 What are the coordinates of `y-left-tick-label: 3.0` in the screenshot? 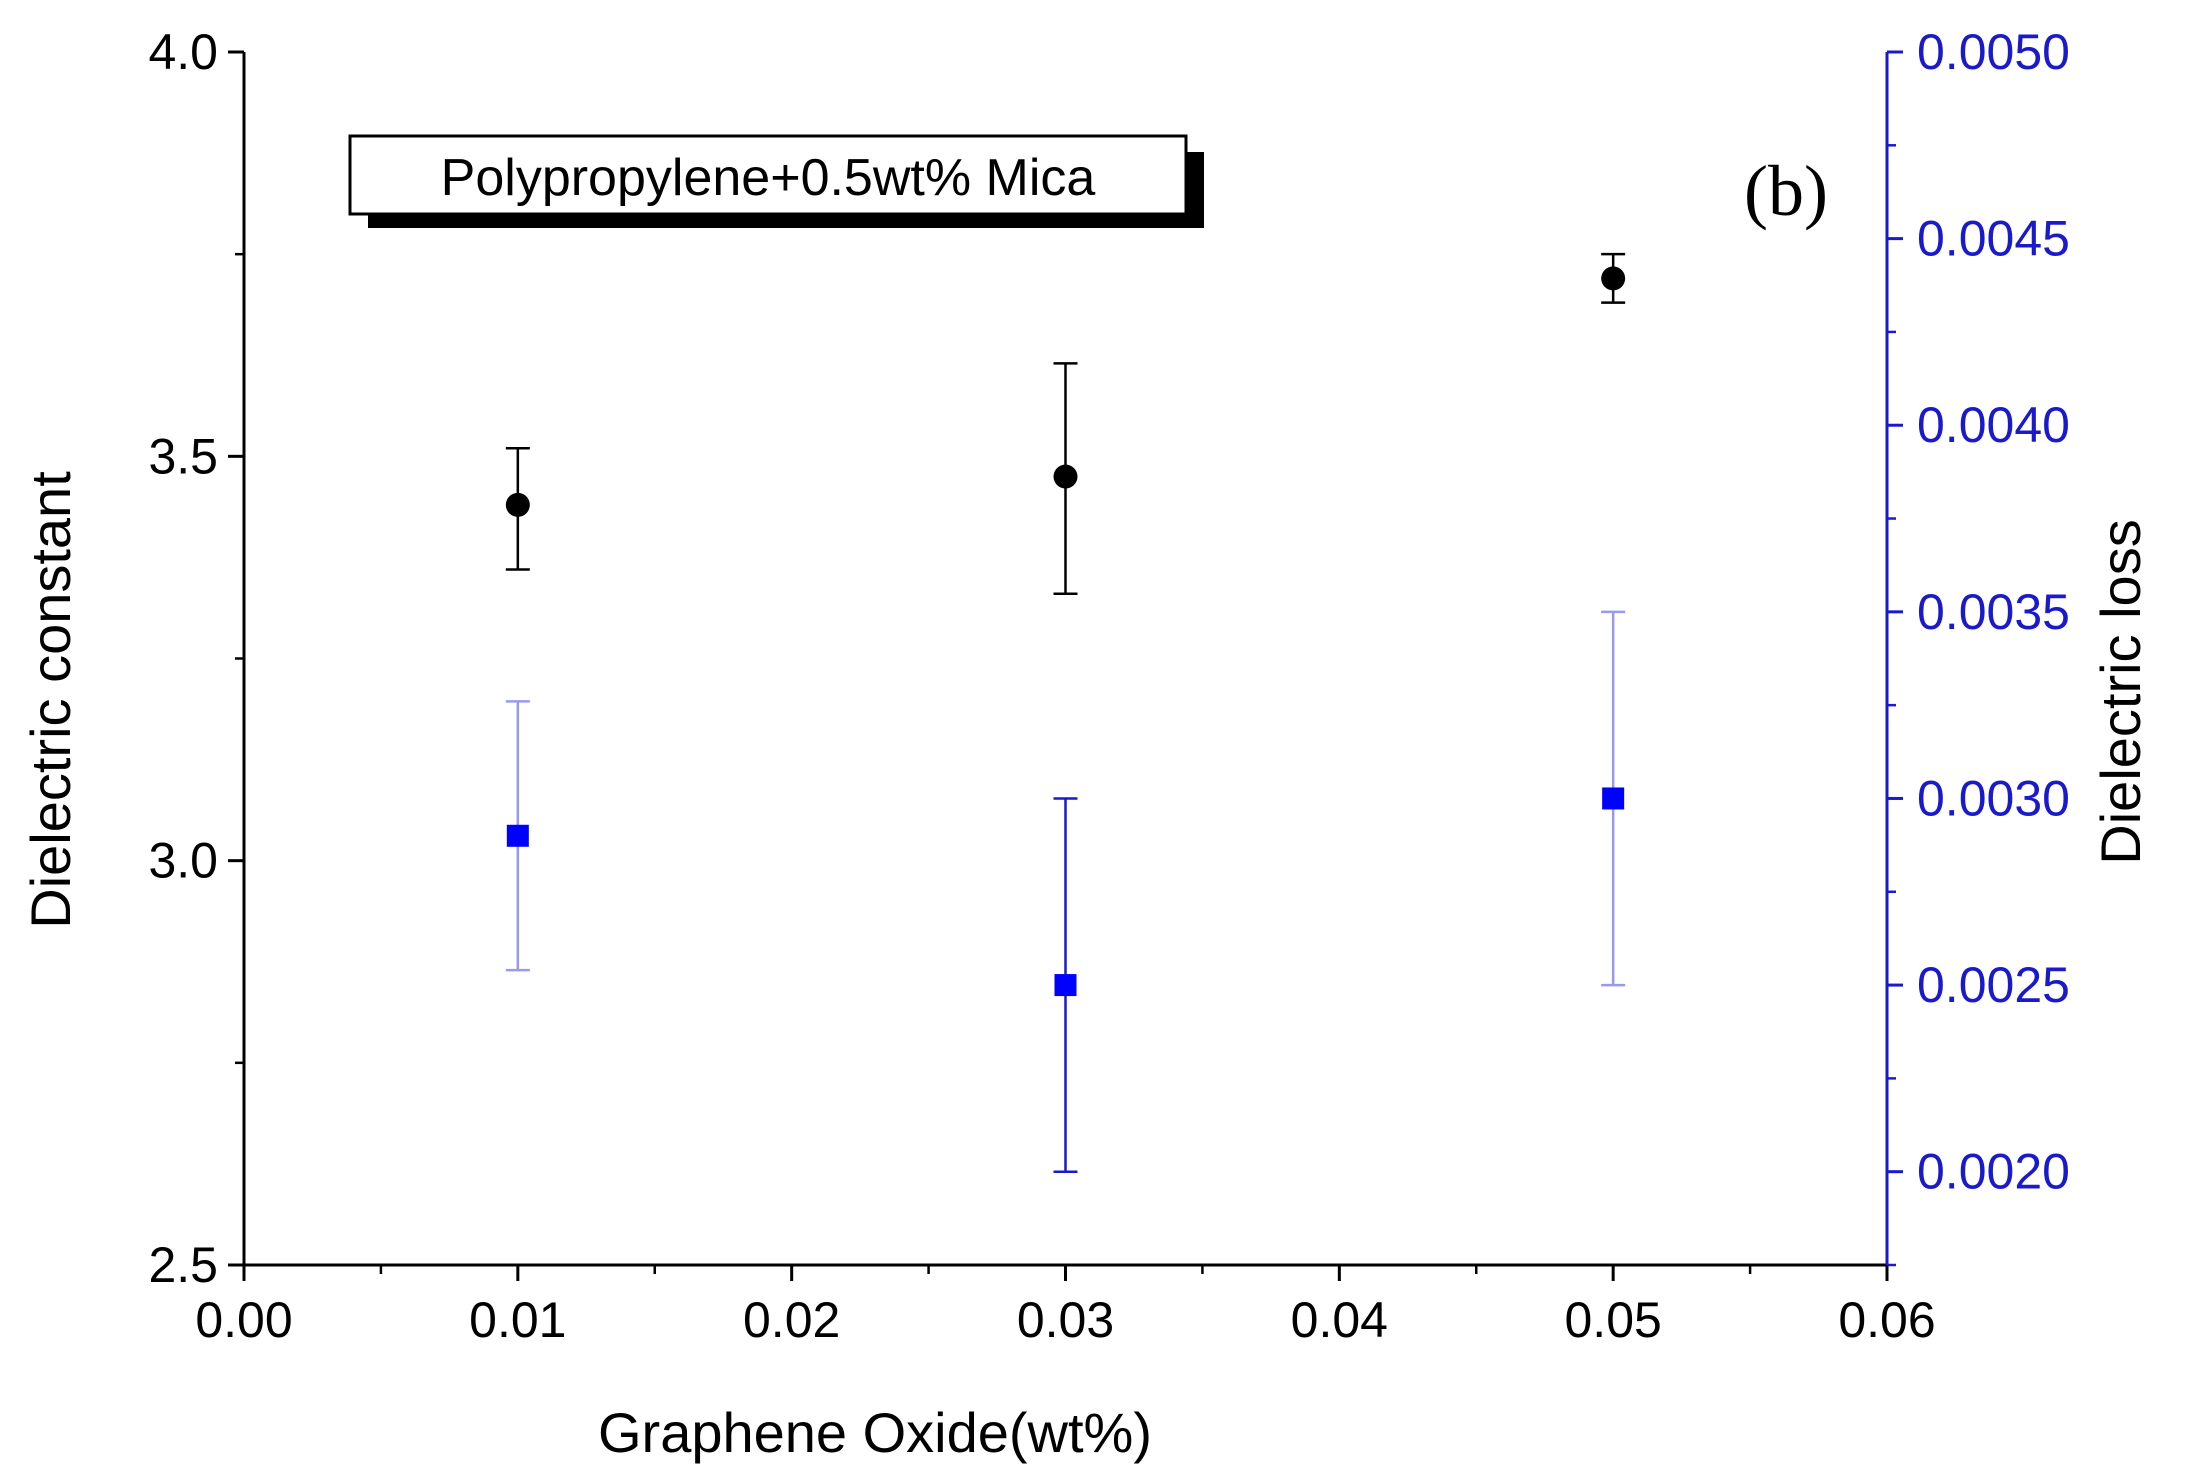 It's located at (183, 861).